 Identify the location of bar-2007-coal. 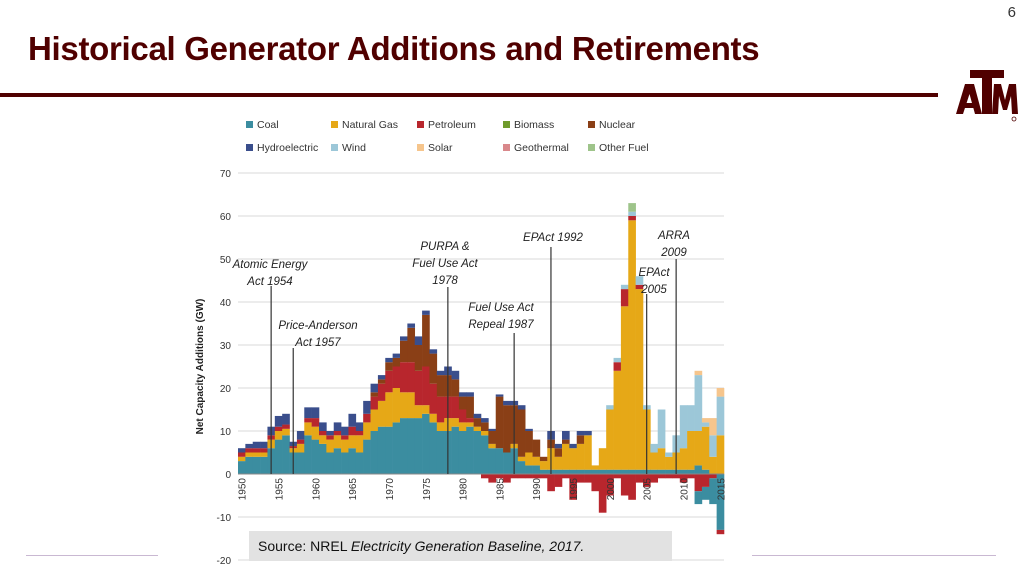
(661, 471).